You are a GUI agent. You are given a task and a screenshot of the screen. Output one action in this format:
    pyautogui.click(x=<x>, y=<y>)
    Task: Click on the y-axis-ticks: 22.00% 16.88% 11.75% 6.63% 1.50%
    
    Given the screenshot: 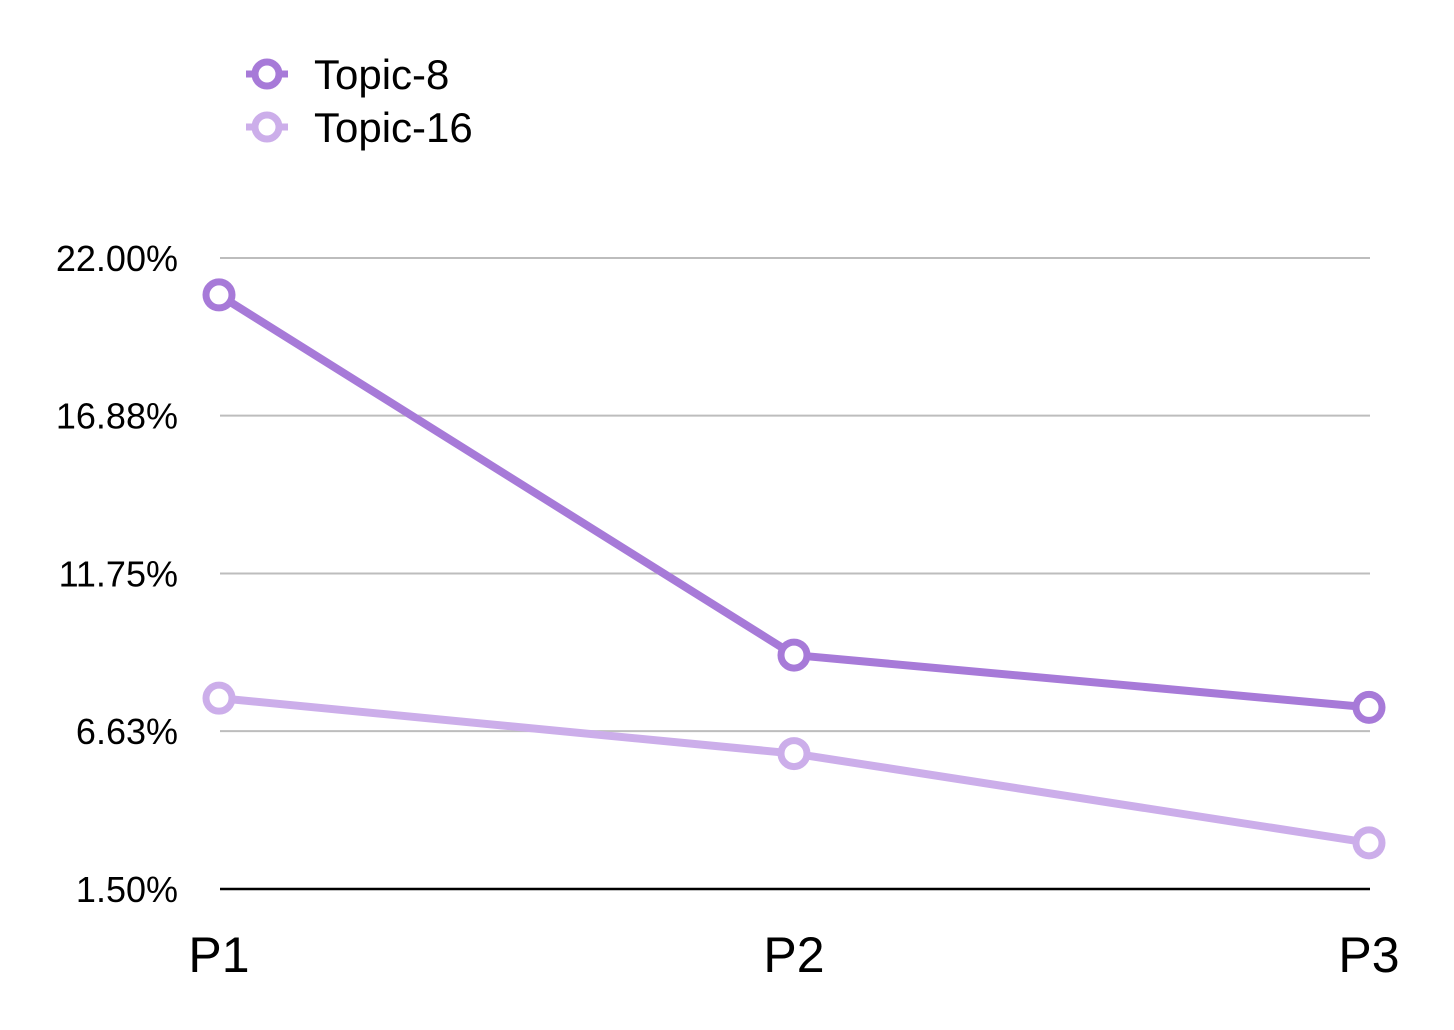 What is the action you would take?
    pyautogui.click(x=117, y=574)
    